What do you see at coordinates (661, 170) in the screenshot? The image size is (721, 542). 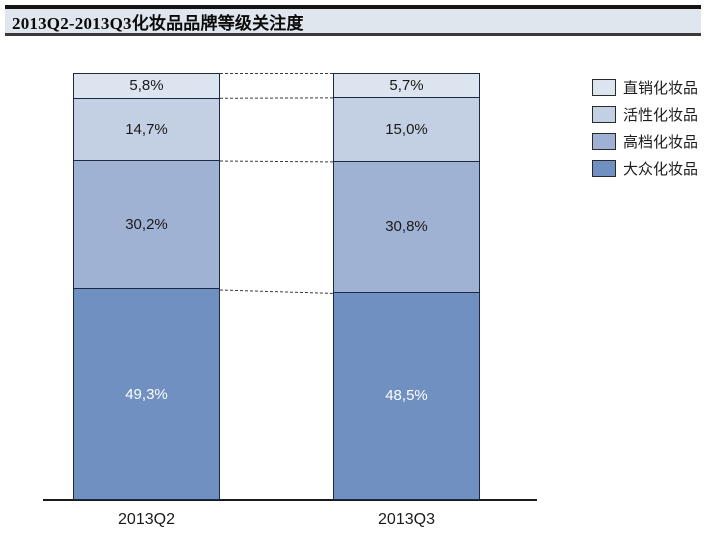 I see `legend-label: 大众化妆品` at bounding box center [661, 170].